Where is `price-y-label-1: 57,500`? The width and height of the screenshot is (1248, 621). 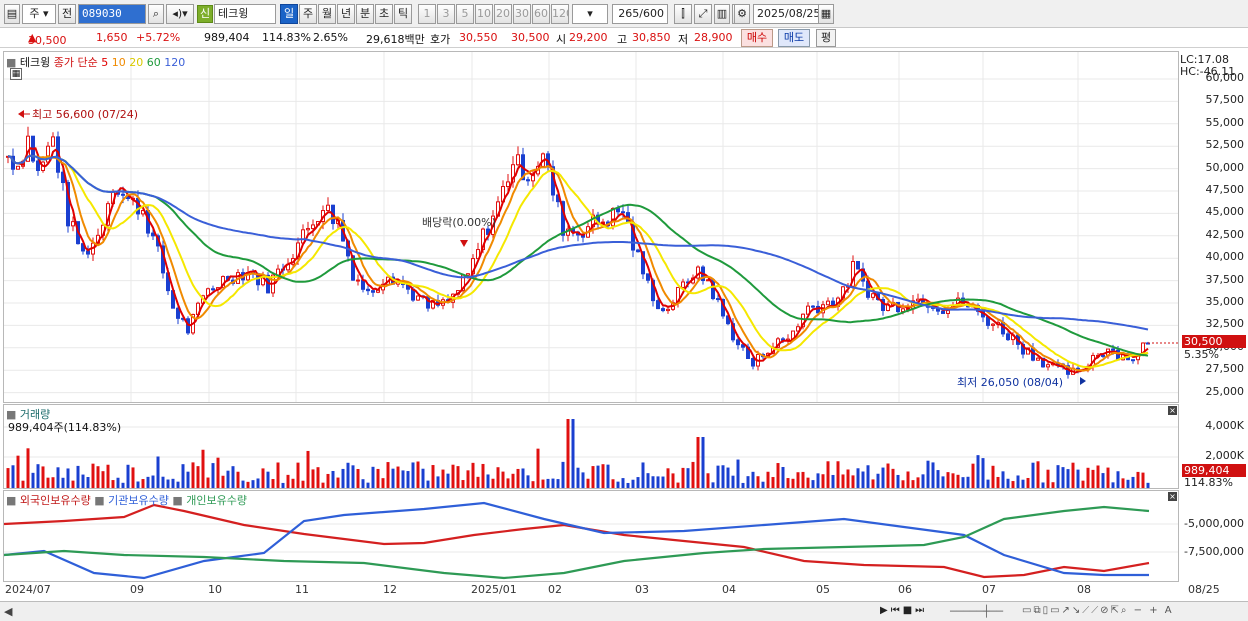 price-y-label-1: 57,500 is located at coordinates (1225, 100).